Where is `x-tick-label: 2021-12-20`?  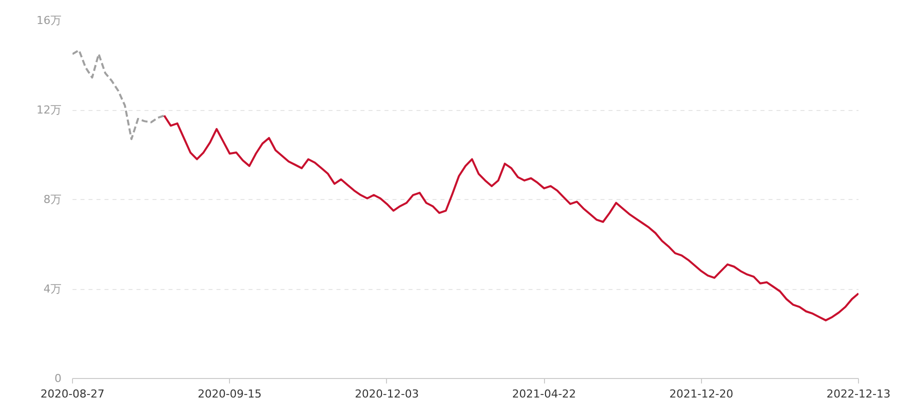 x-tick-label: 2021-12-20 is located at coordinates (701, 394).